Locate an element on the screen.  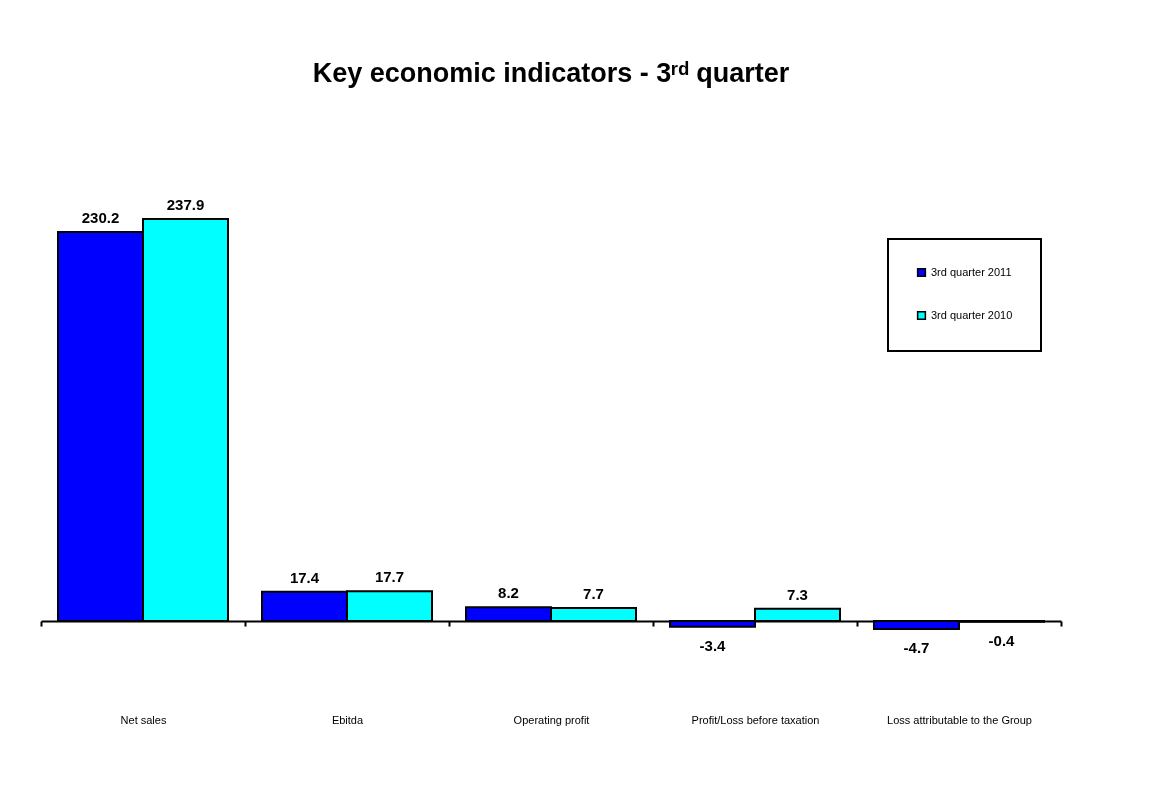
data-label: -4.7 is located at coordinates (916, 647).